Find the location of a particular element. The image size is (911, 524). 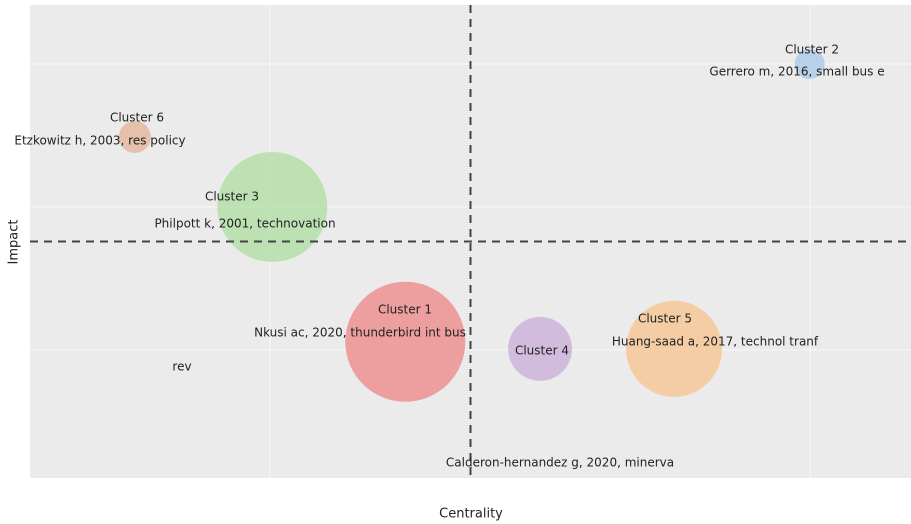

cluster-name: Cluster 6 is located at coordinates (137, 118).